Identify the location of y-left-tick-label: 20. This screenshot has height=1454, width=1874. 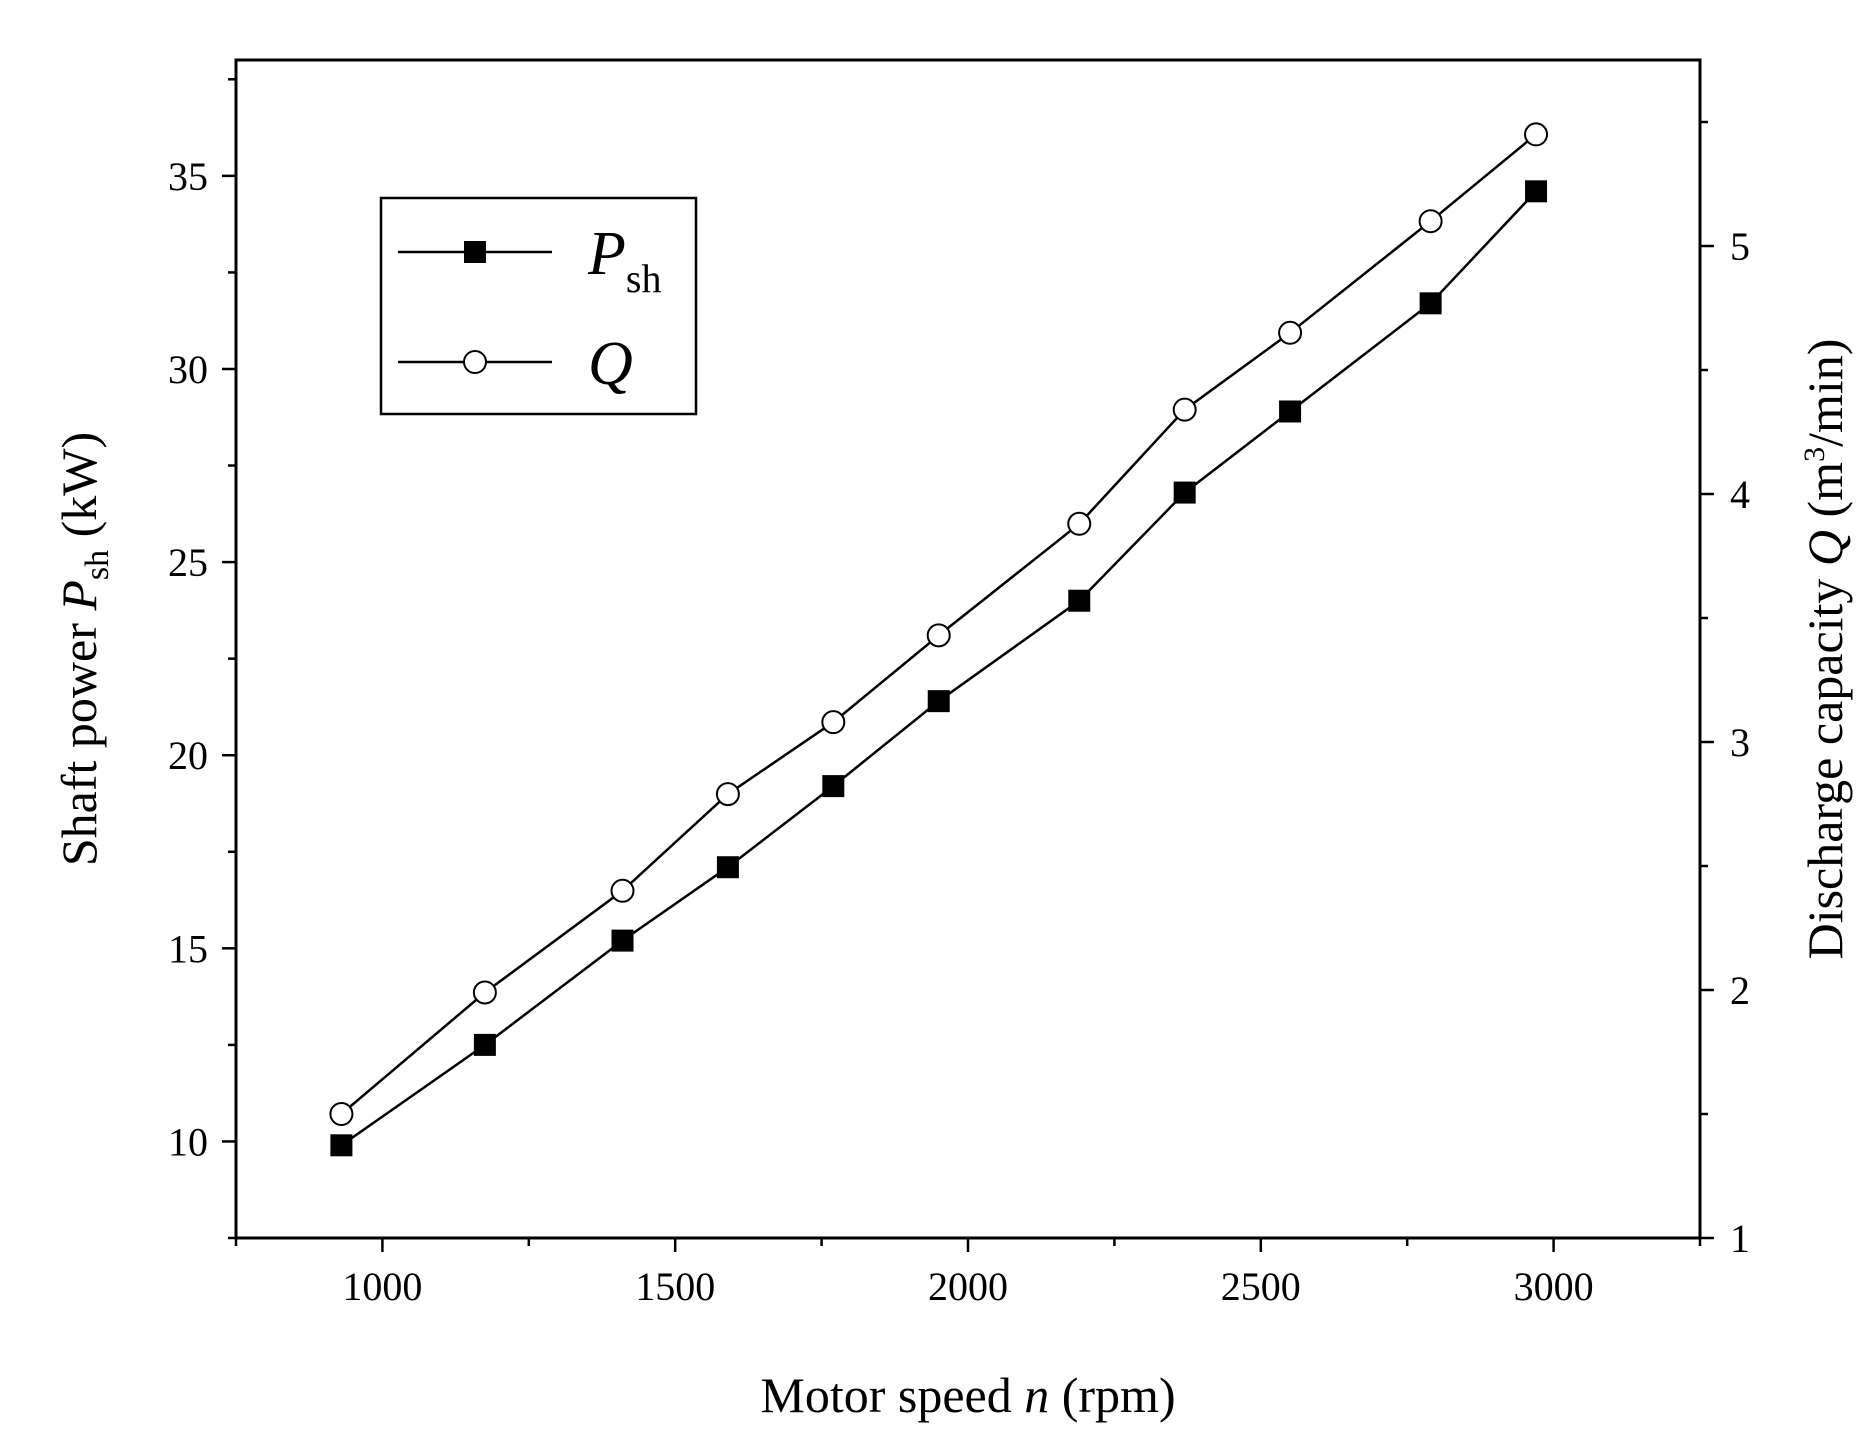
(188, 755).